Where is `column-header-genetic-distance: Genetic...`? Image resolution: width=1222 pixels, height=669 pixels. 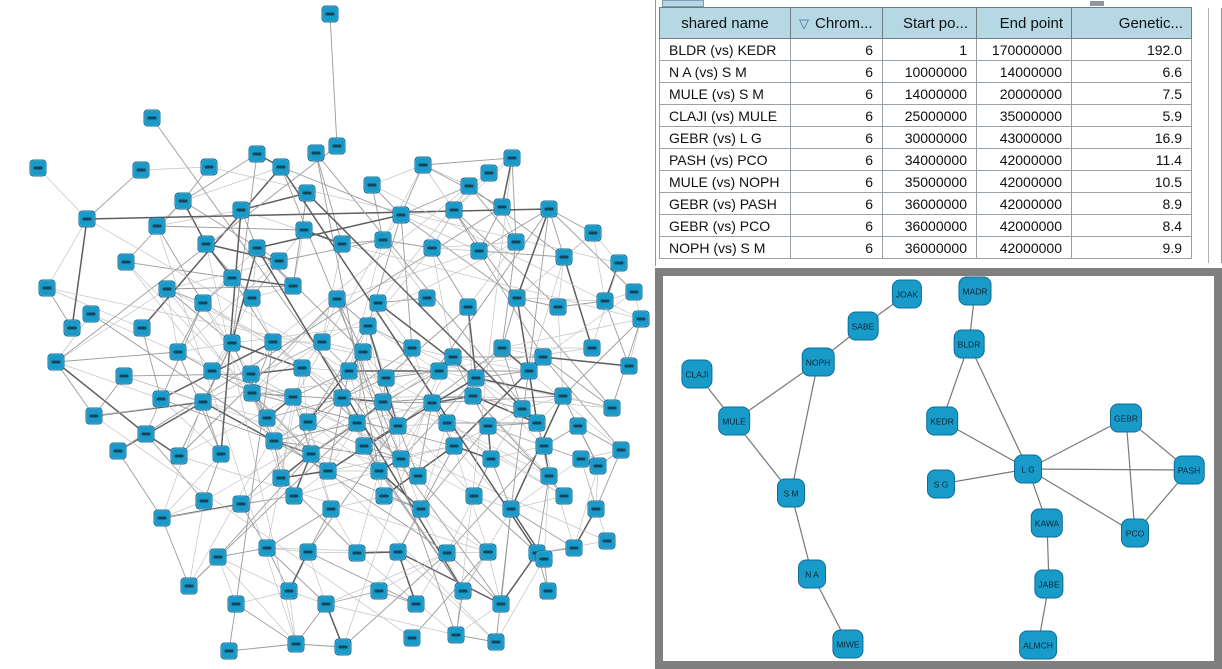 column-header-genetic-distance: Genetic... is located at coordinates (1131, 23).